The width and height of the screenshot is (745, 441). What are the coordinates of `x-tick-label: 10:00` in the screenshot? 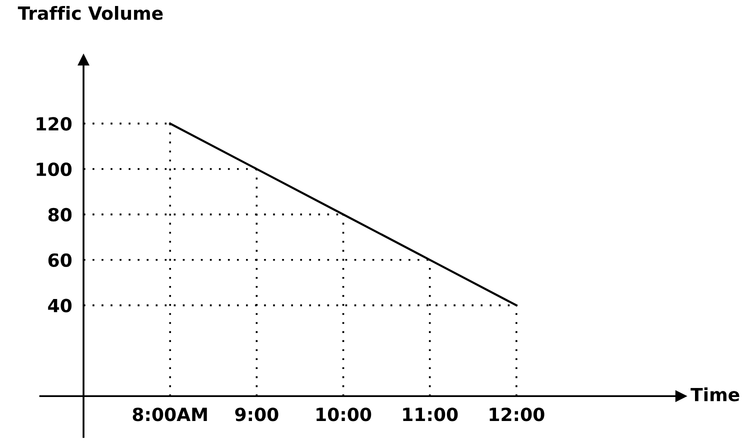 It's located at (344, 415).